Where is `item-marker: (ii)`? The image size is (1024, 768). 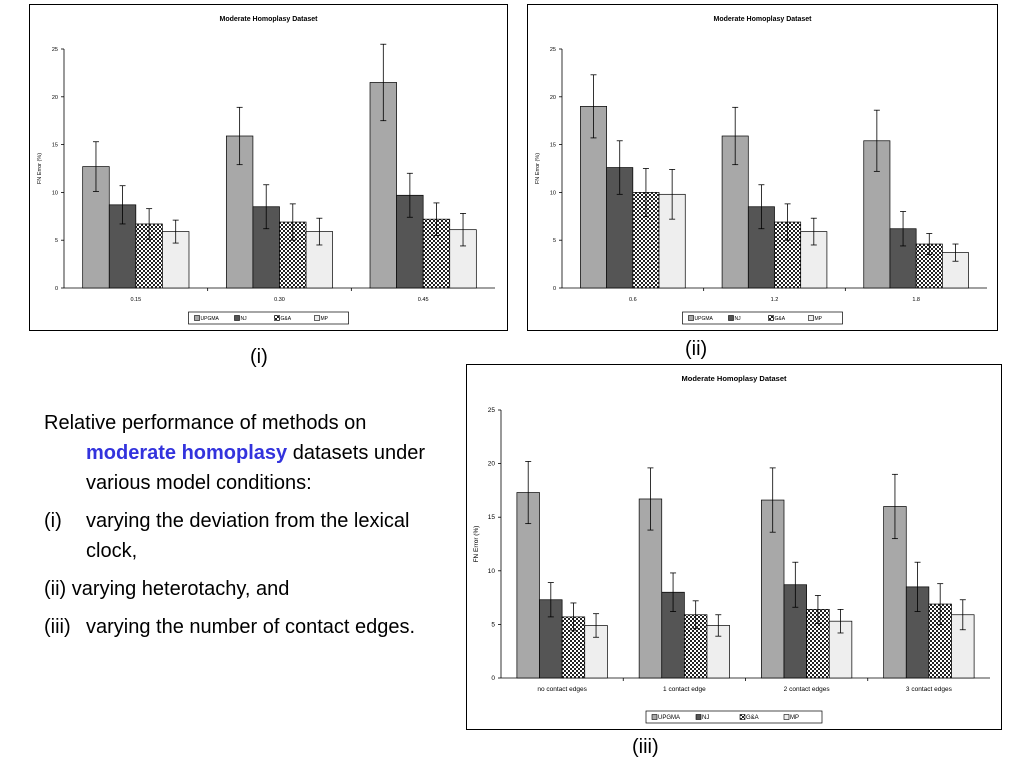 item-marker: (ii) is located at coordinates (55, 589).